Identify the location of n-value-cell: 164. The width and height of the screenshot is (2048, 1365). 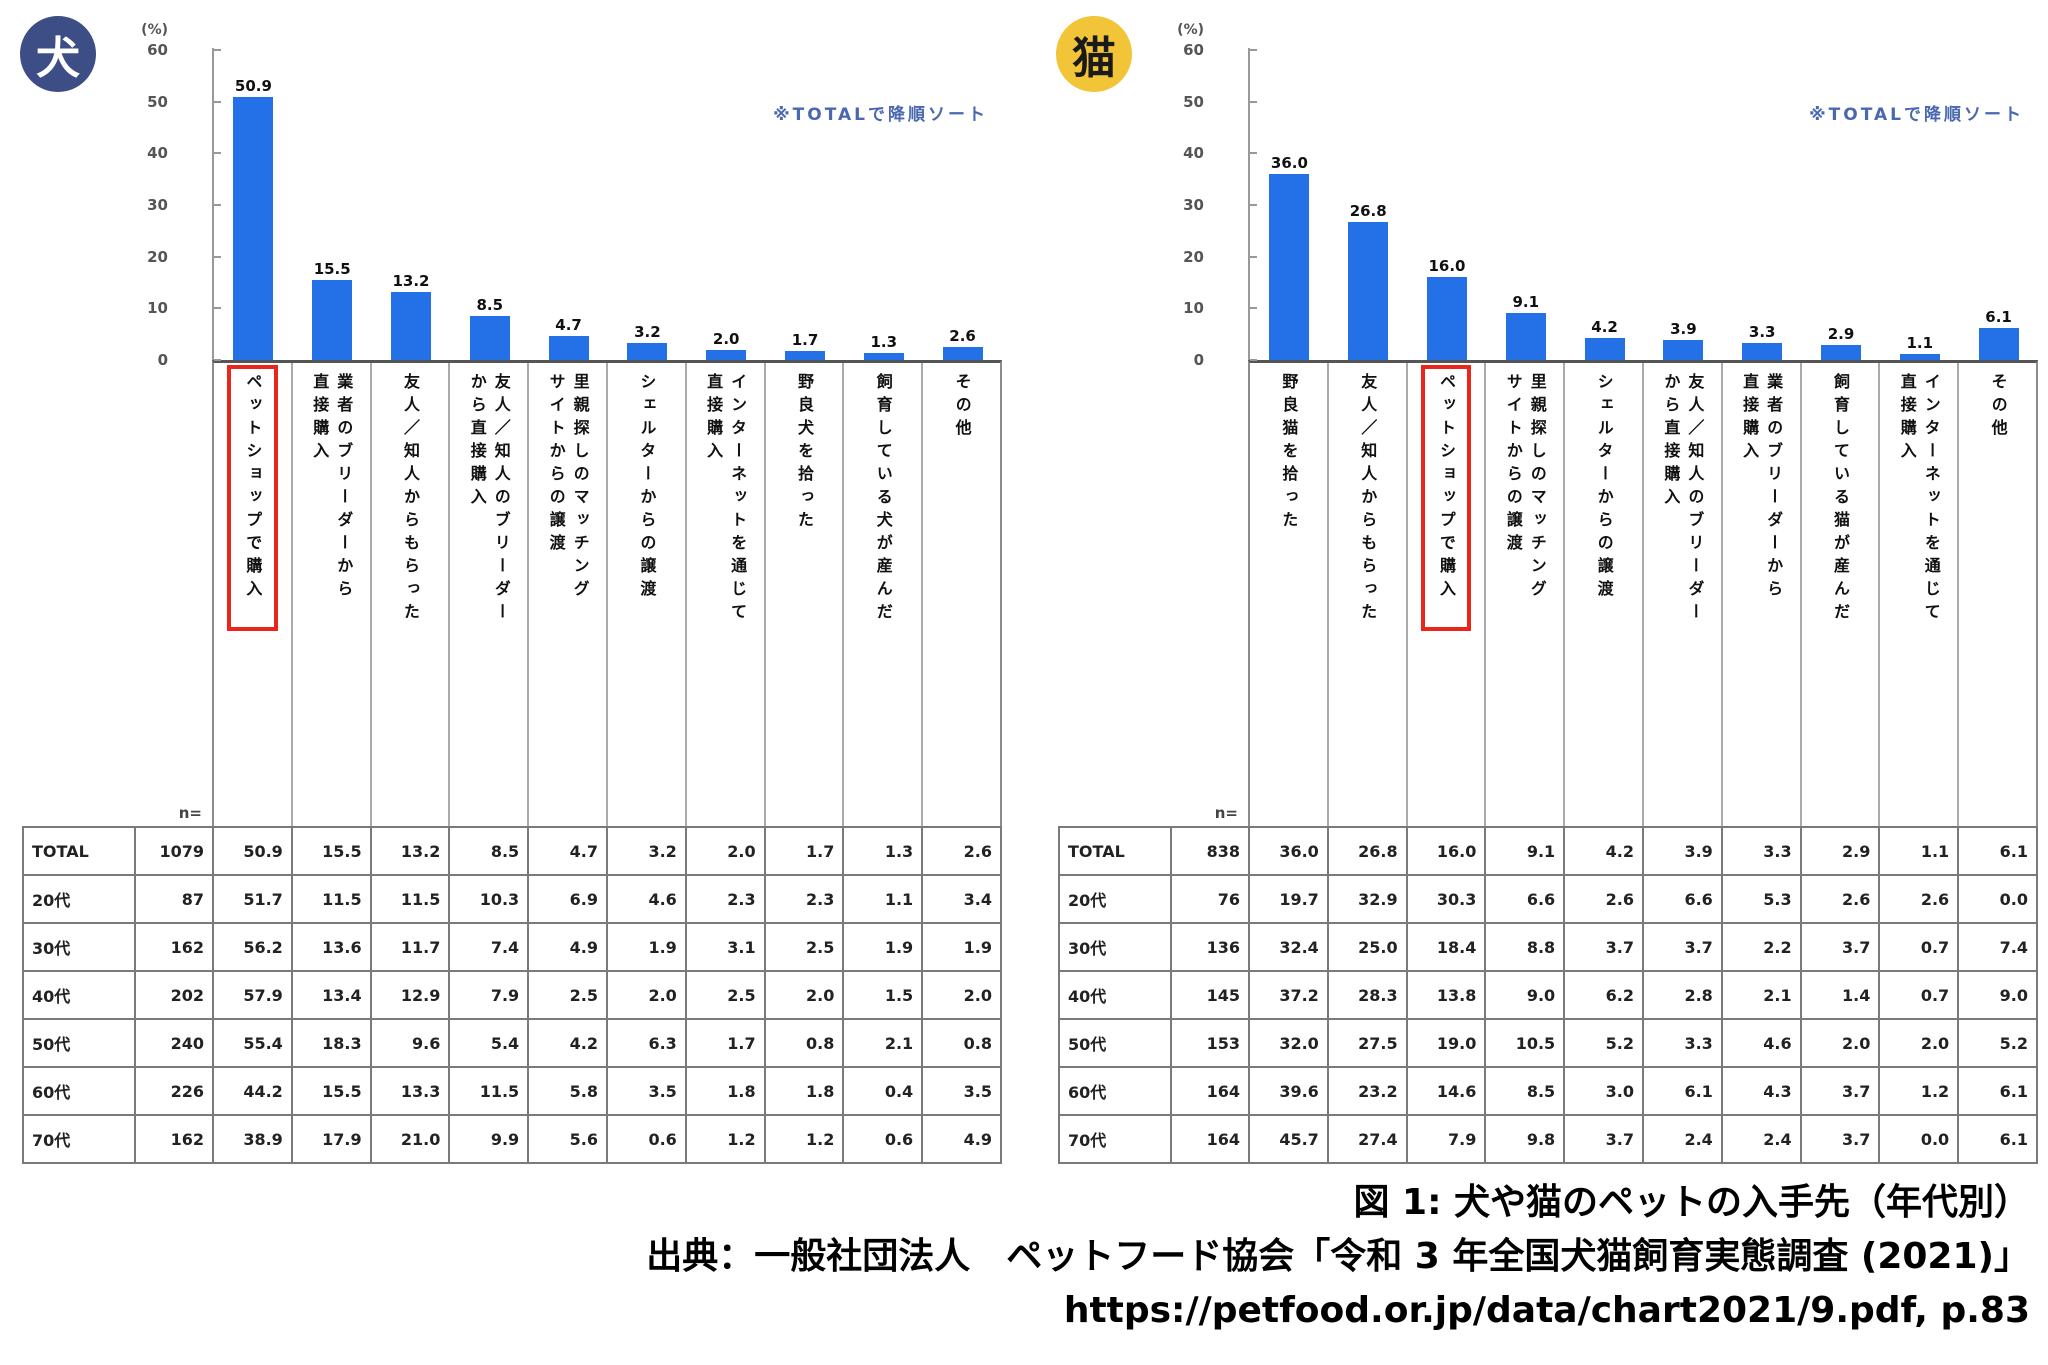
(1211, 1139).